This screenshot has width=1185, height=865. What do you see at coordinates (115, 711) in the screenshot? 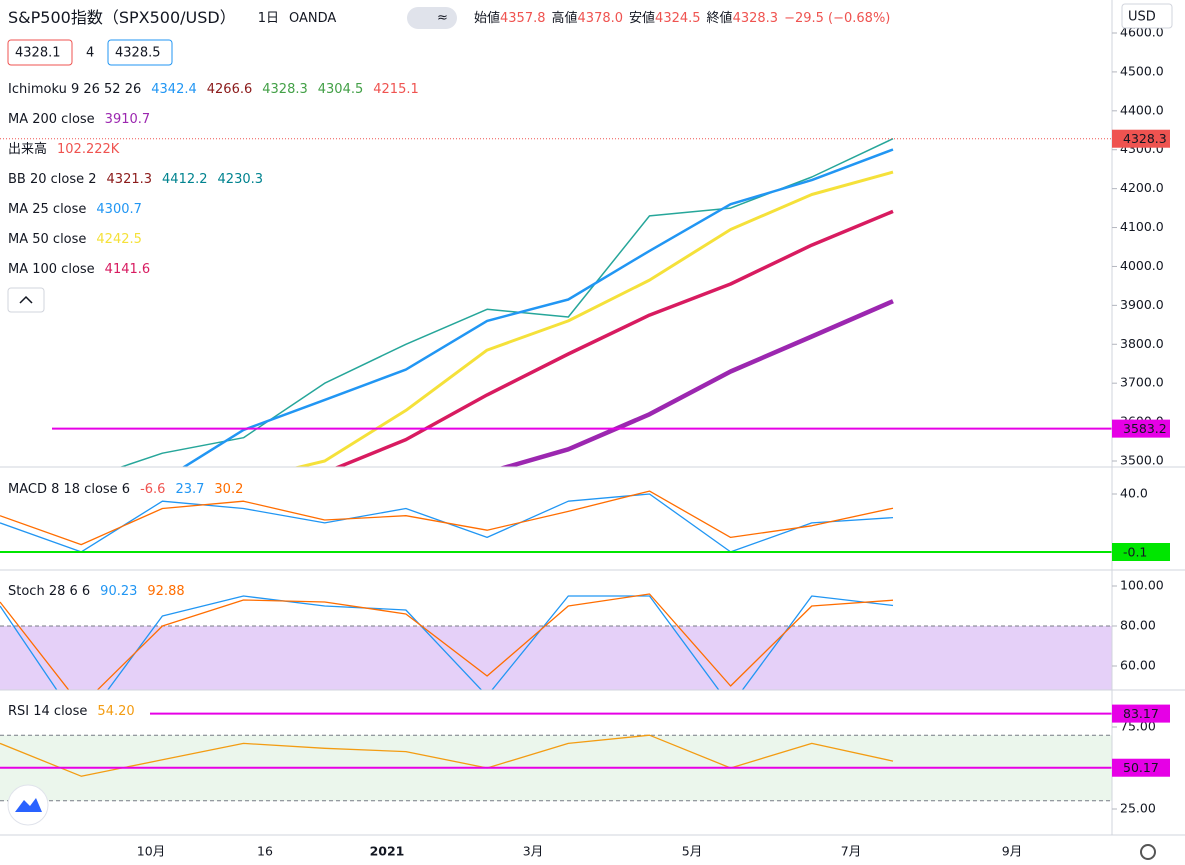
I see `legend-value: 54.20` at bounding box center [115, 711].